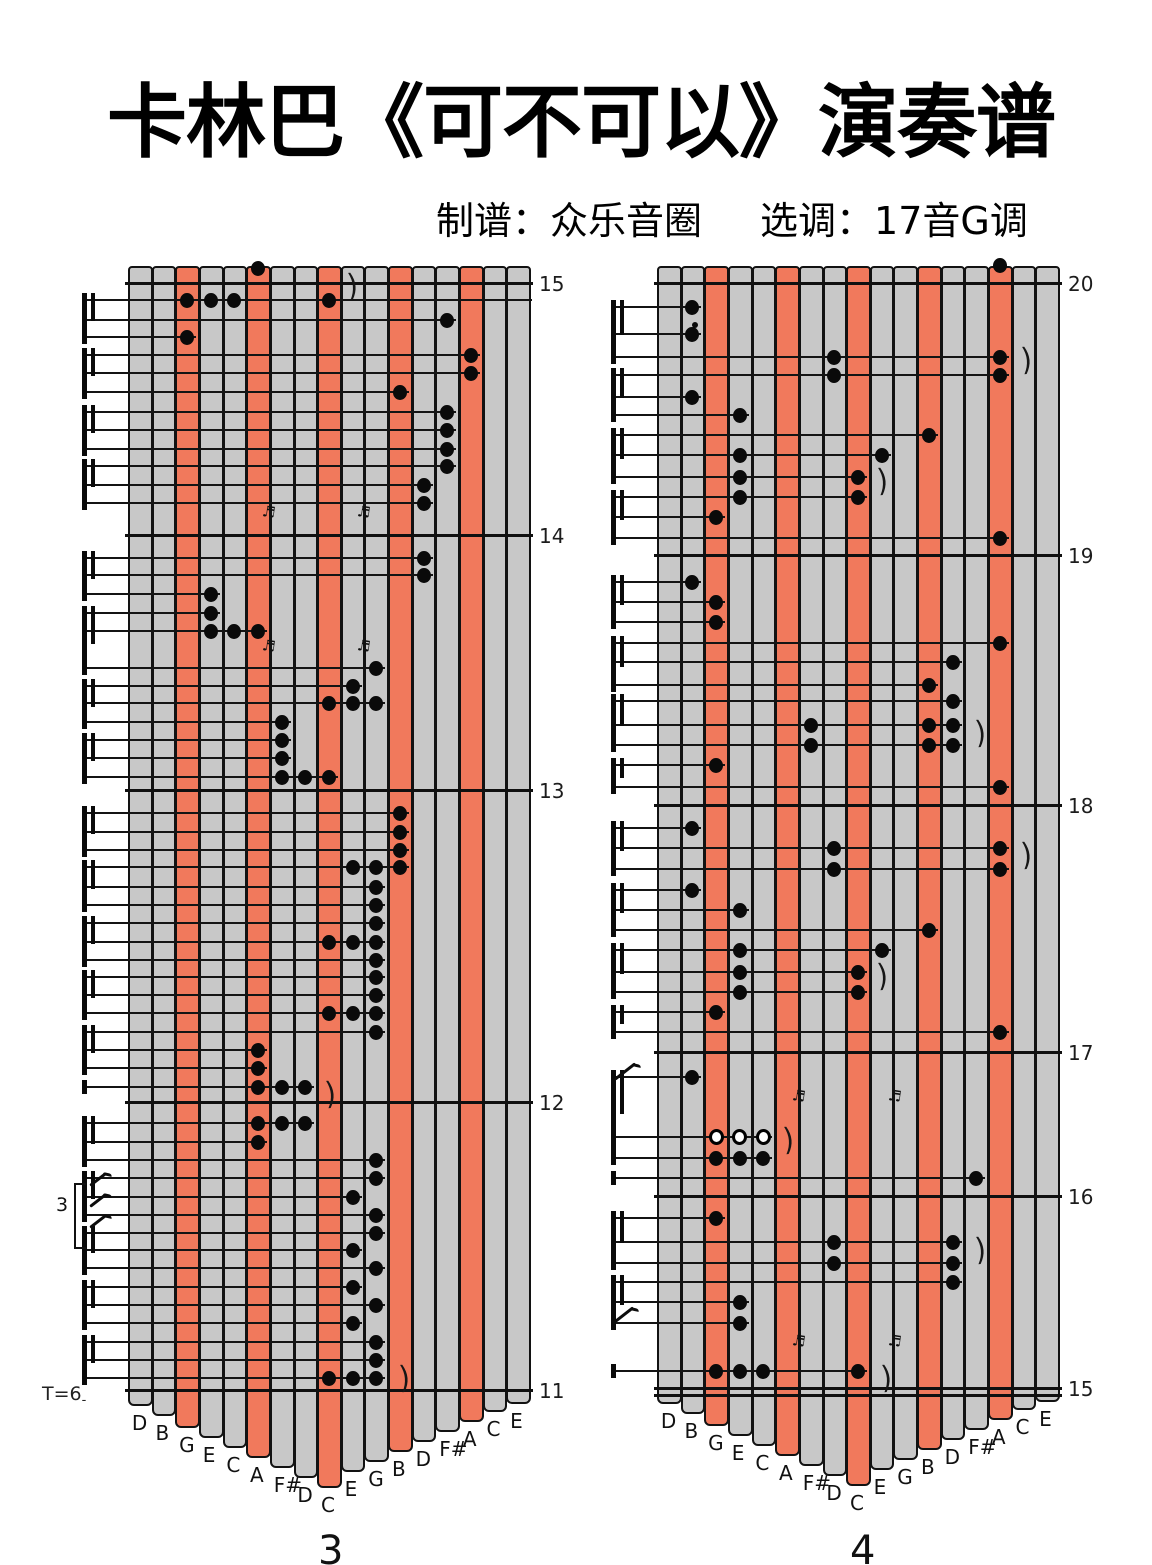 Image resolution: width=1152 pixels, height=1565 pixels. What do you see at coordinates (552, 284) in the screenshot?
I see `measure-number: 15` at bounding box center [552, 284].